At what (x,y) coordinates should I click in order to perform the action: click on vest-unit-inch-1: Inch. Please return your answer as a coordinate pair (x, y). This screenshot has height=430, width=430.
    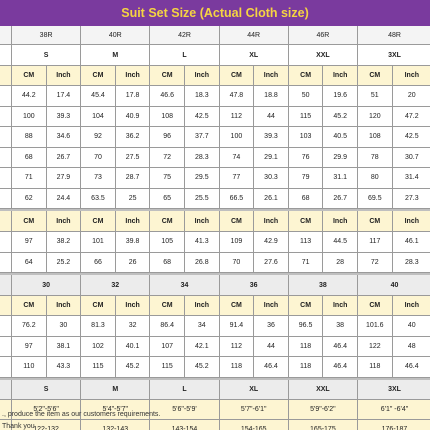
    Looking at the image, I should click on (64, 221).